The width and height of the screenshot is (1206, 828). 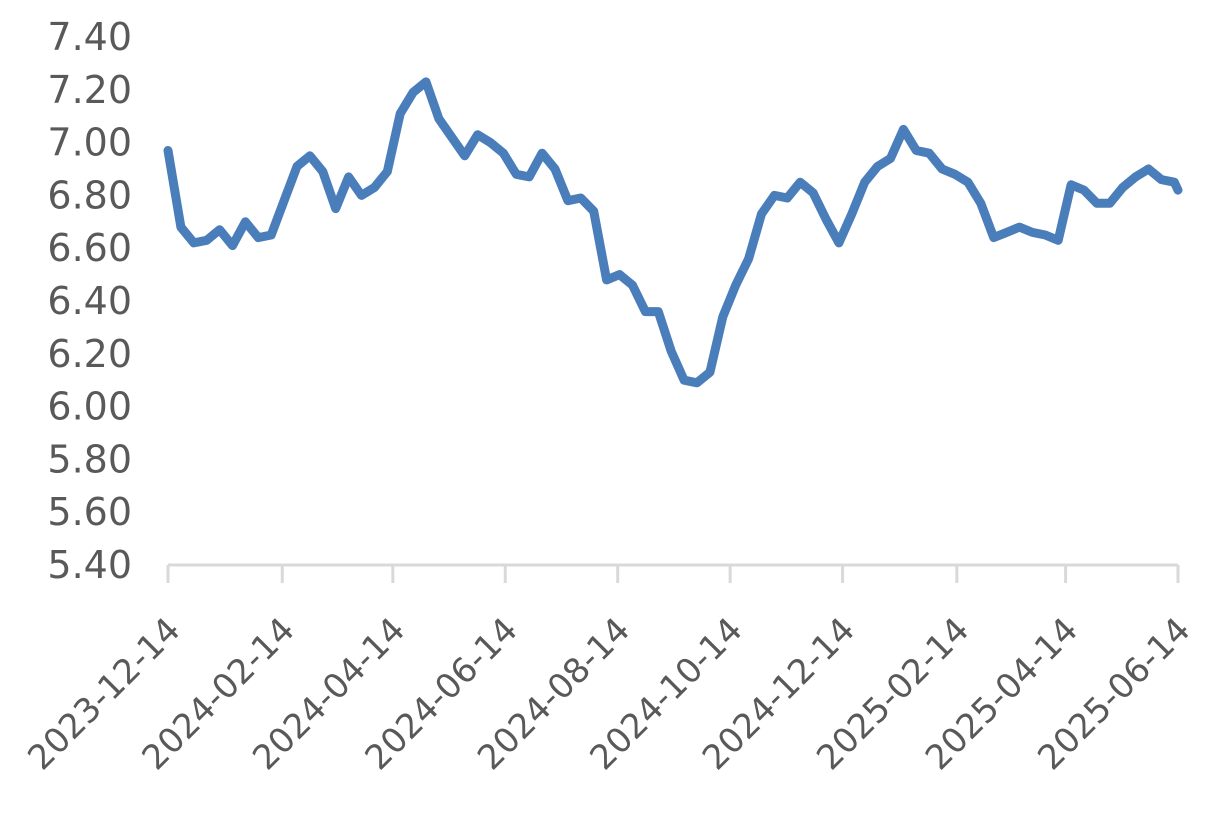 What do you see at coordinates (89, 90) in the screenshot?
I see `y-tick-label: 7.20` at bounding box center [89, 90].